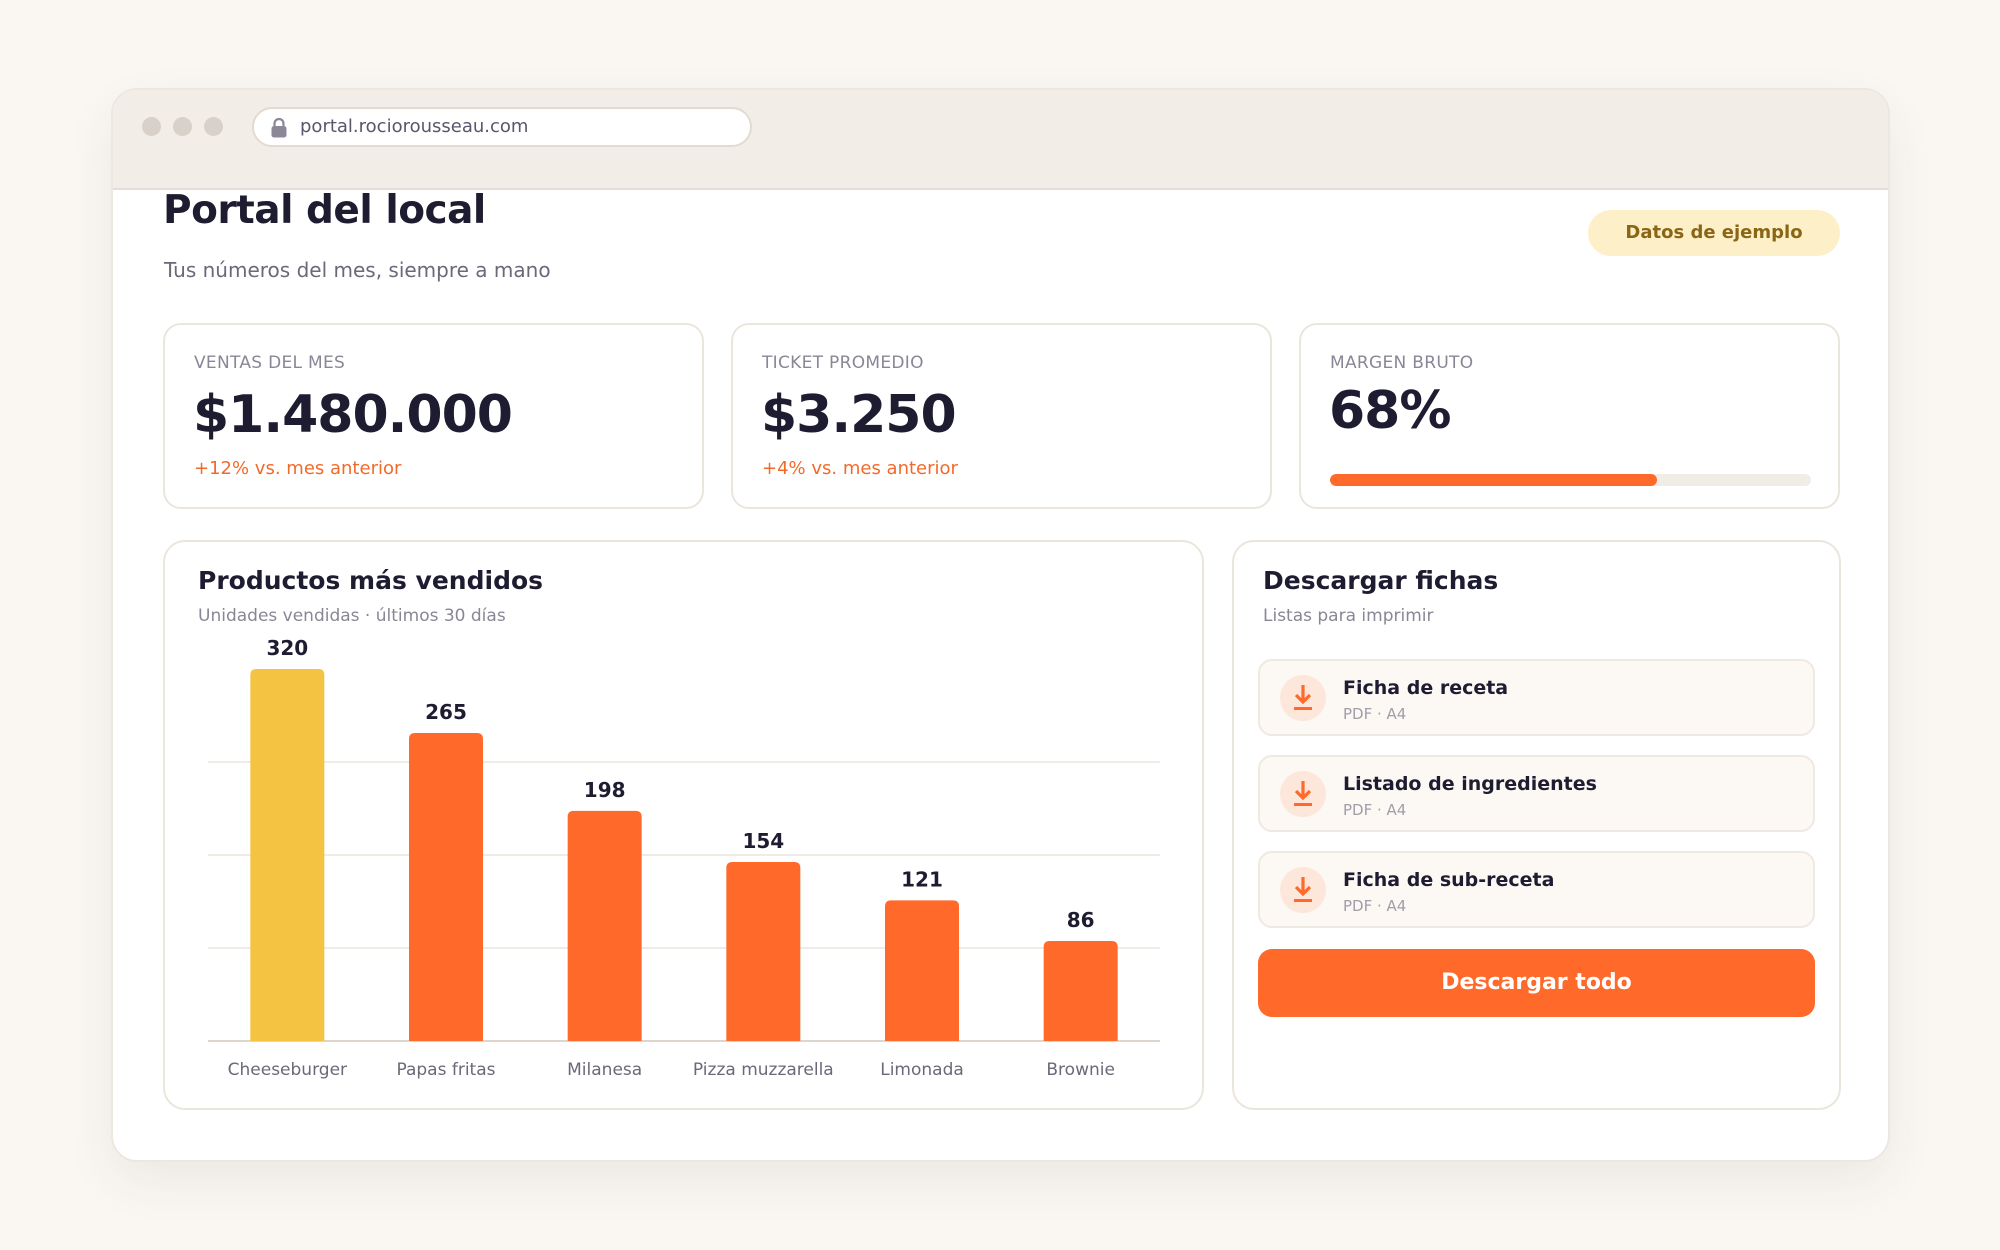 The image size is (2000, 1250). Describe the element at coordinates (1494, 480) in the screenshot. I see `margin-progress-fill` at that location.